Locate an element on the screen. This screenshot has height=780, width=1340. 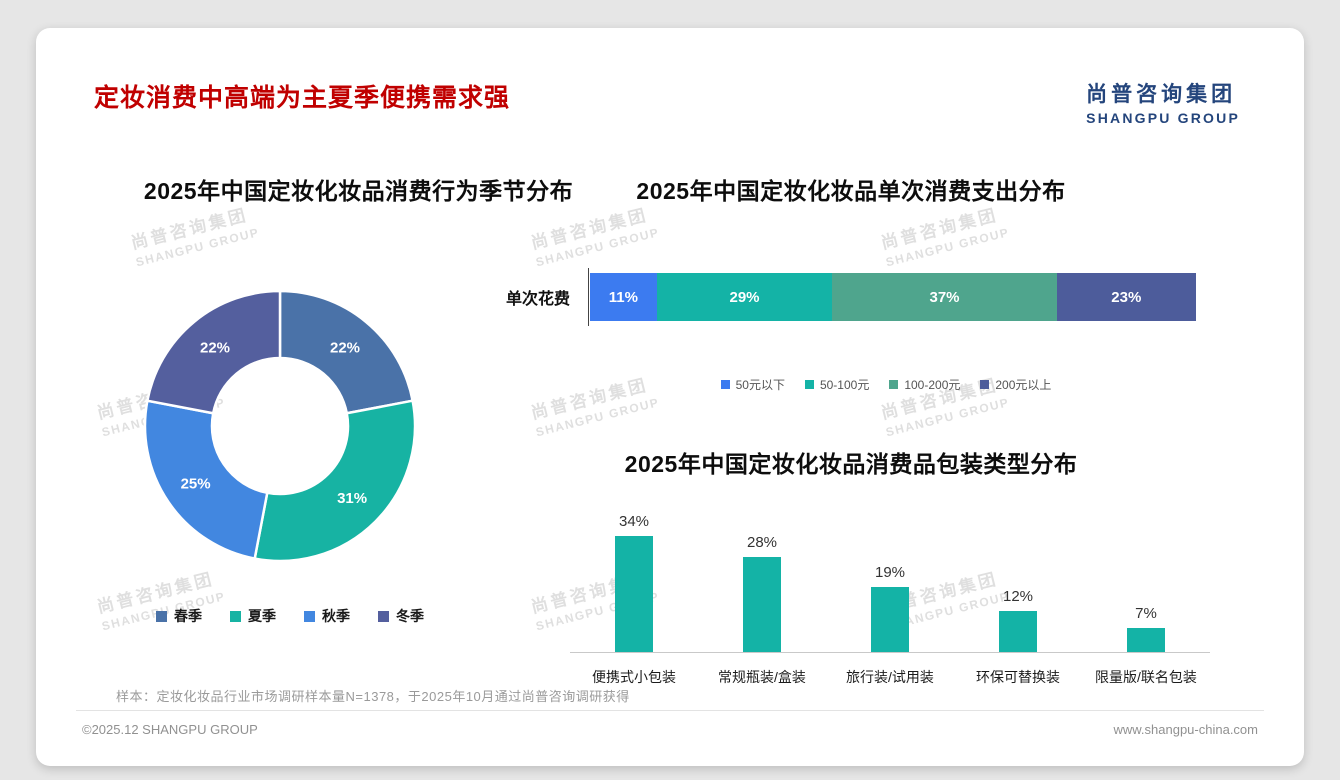
bar-限量版/联名包装 is located at coordinates (1146, 640).